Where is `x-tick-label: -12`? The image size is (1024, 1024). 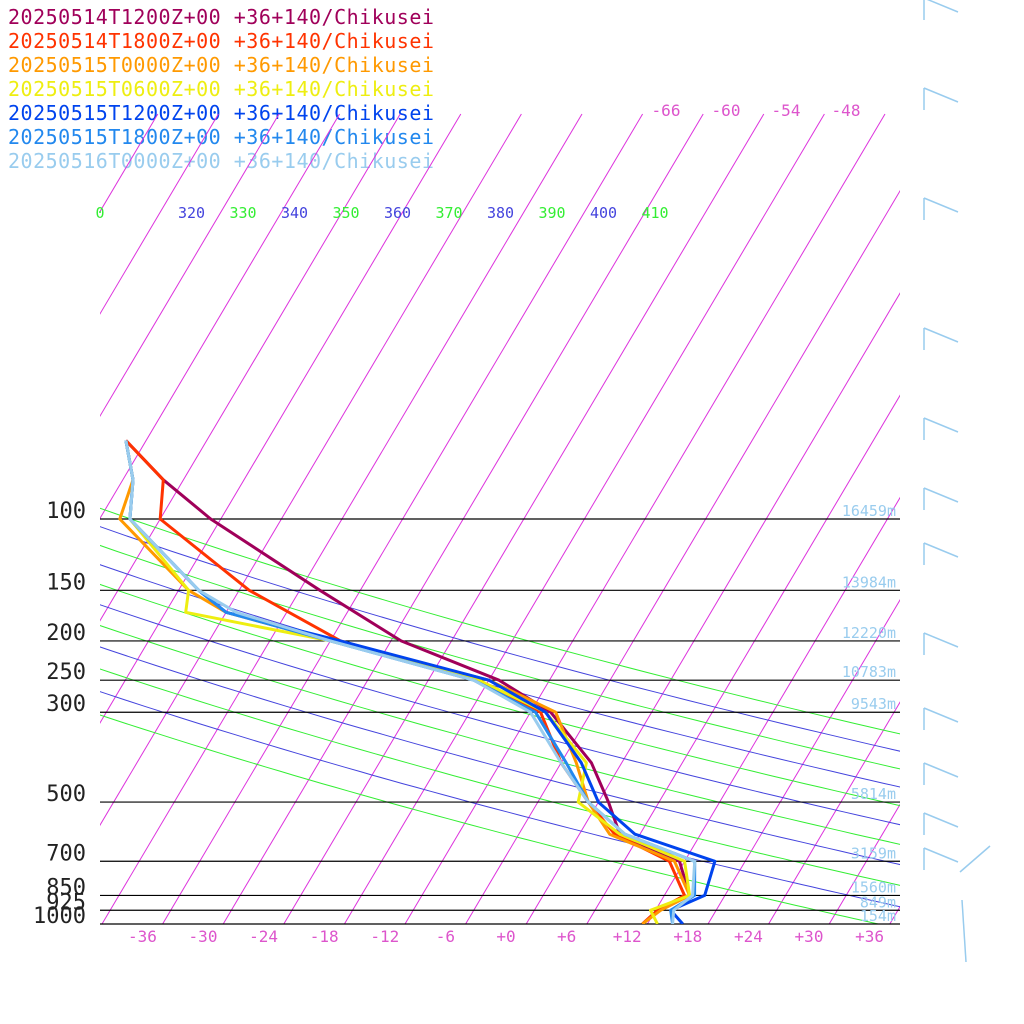 x-tick-label: -12 is located at coordinates (384, 936).